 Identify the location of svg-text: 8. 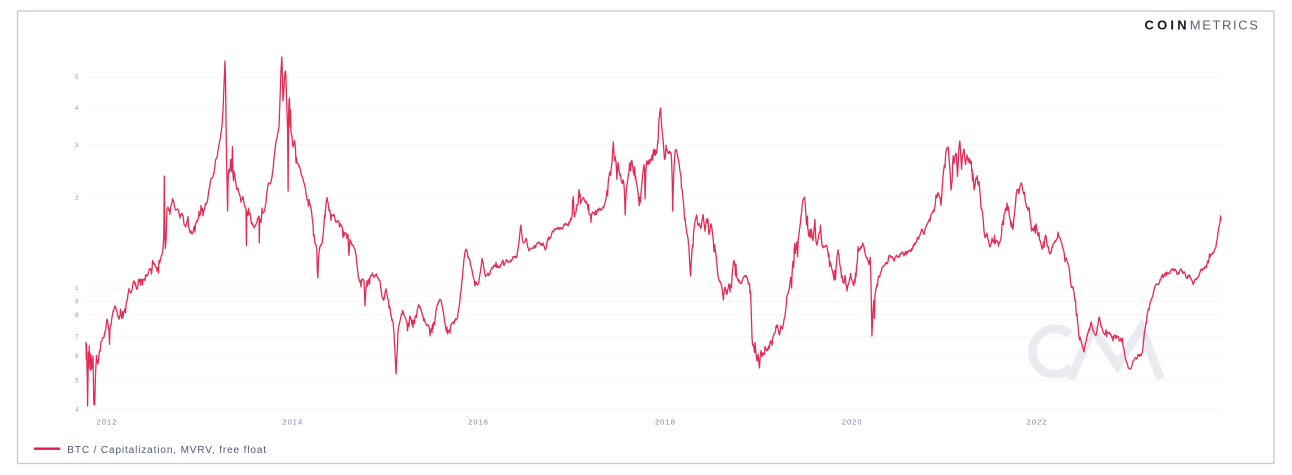
(77, 315).